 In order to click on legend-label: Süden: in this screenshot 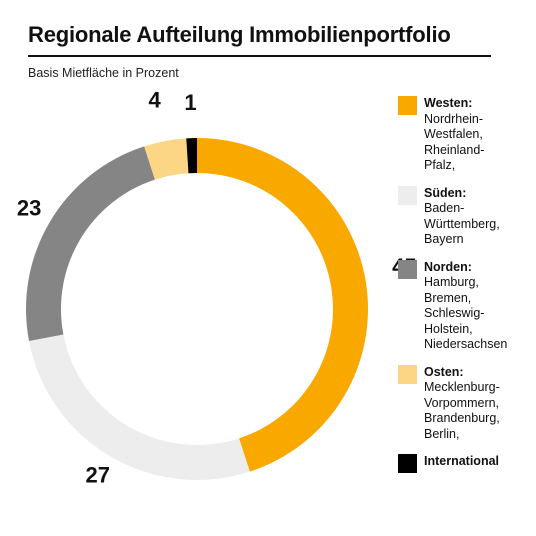, I will do `click(445, 192)`.